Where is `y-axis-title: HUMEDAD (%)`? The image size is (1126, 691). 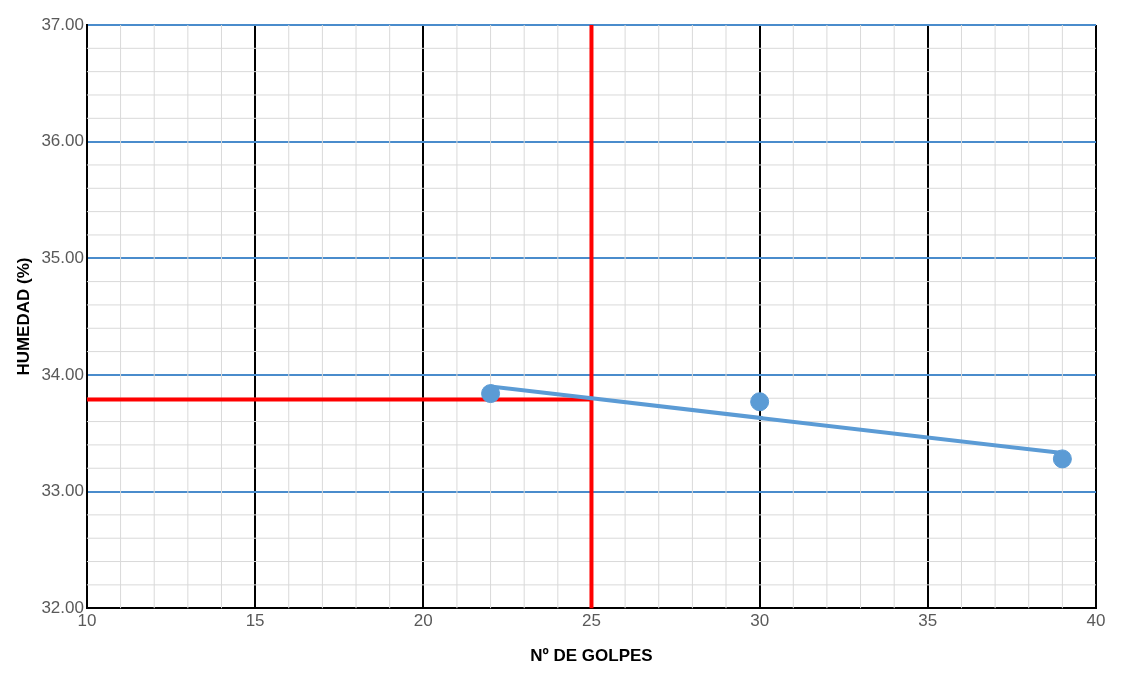
y-axis-title: HUMEDAD (%) is located at coordinates (23, 316).